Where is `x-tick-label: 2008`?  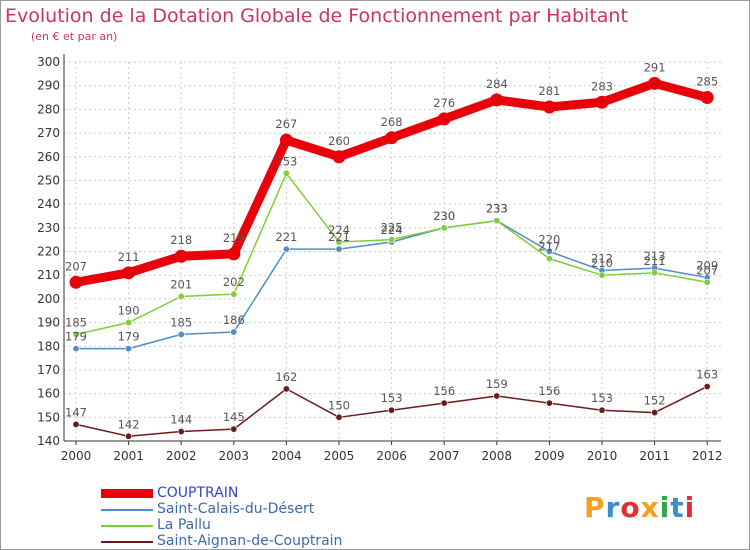
x-tick-label: 2008 is located at coordinates (497, 456).